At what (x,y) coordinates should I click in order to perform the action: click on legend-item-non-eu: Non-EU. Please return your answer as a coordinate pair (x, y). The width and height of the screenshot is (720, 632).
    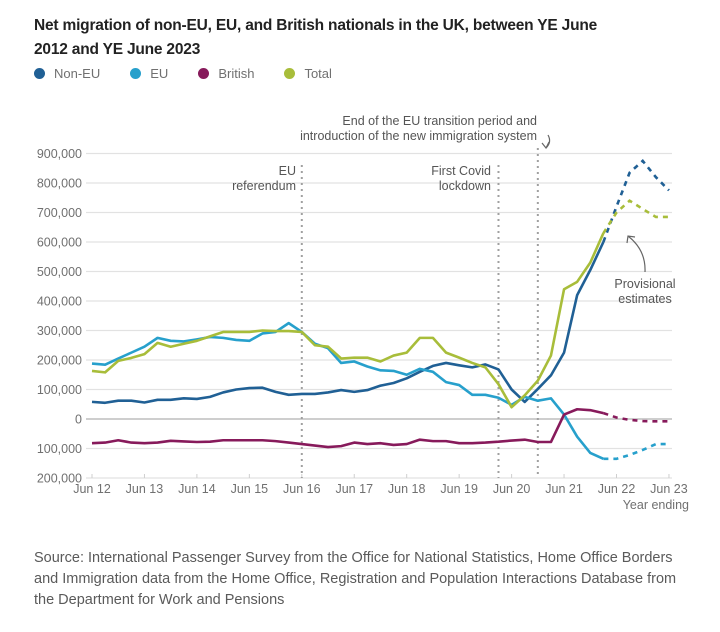
    Looking at the image, I should click on (67, 73).